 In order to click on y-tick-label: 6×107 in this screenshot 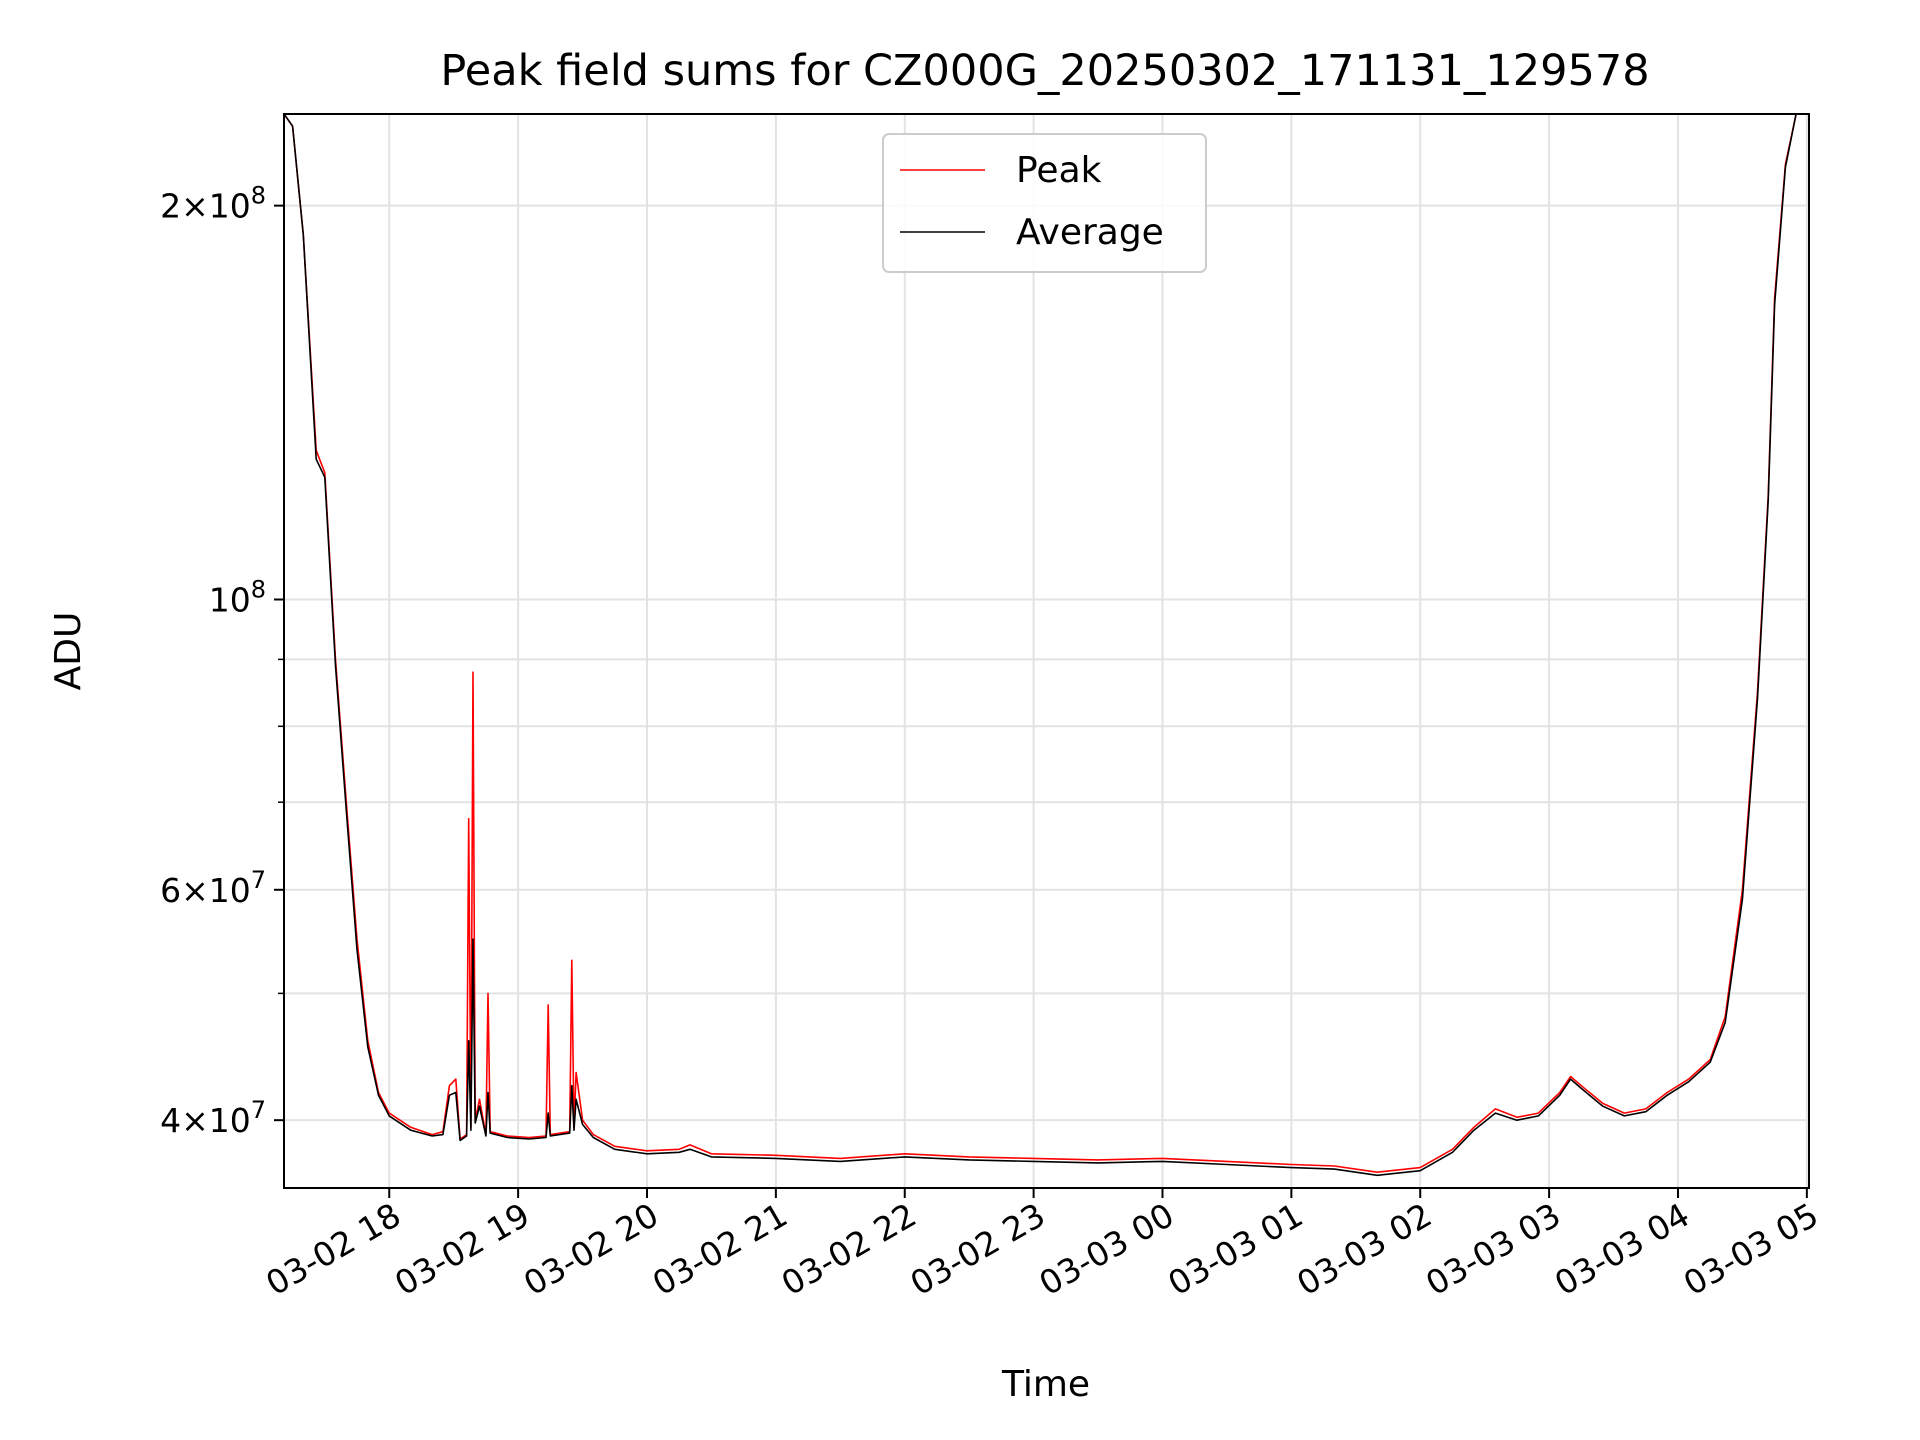, I will do `click(213, 888)`.